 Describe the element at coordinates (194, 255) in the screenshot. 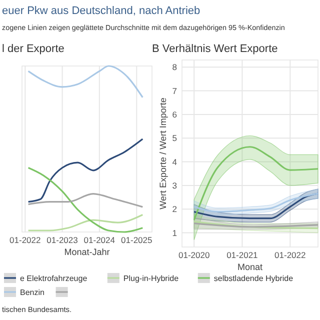

I see `x-tick-label: 01-2020` at that location.